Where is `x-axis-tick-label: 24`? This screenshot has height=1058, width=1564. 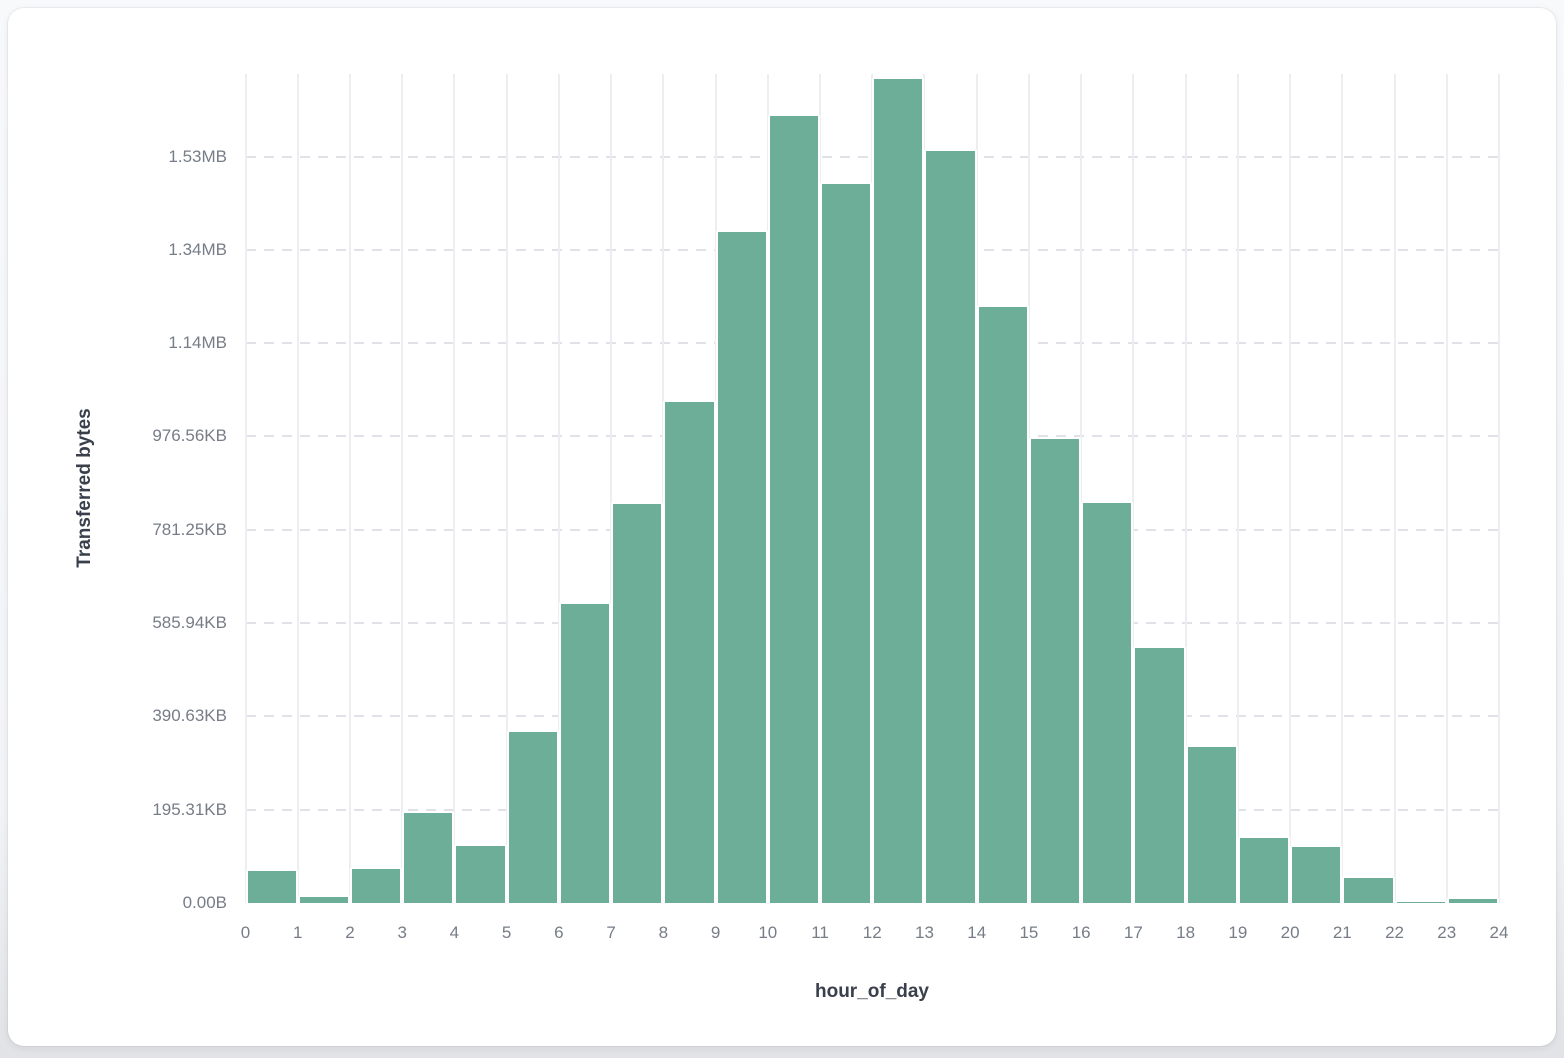
x-axis-tick-label: 24 is located at coordinates (1499, 932).